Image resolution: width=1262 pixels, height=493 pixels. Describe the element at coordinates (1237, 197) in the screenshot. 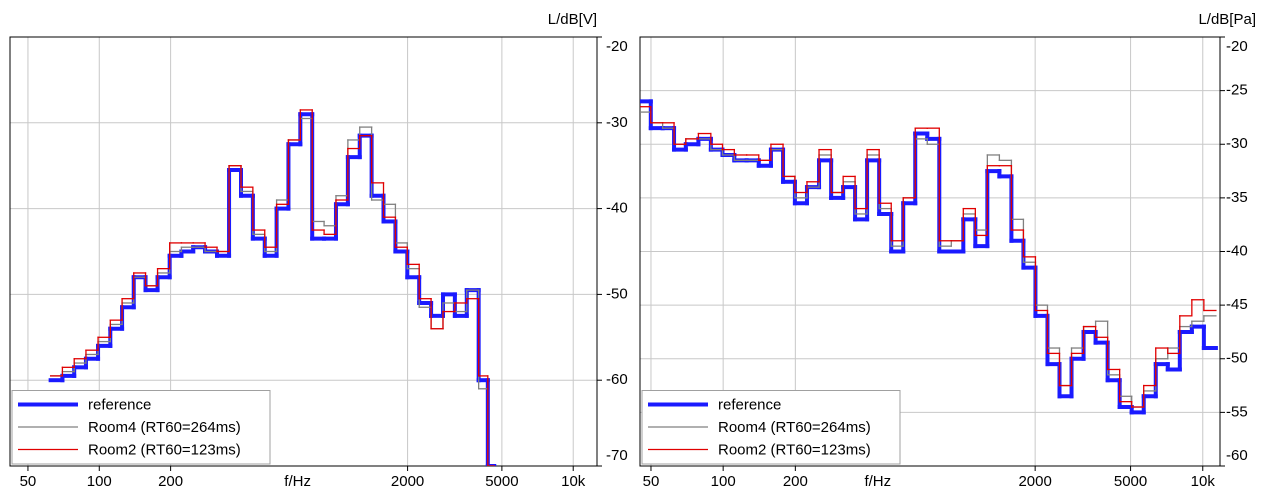

I see `y-tick-label: -35` at that location.